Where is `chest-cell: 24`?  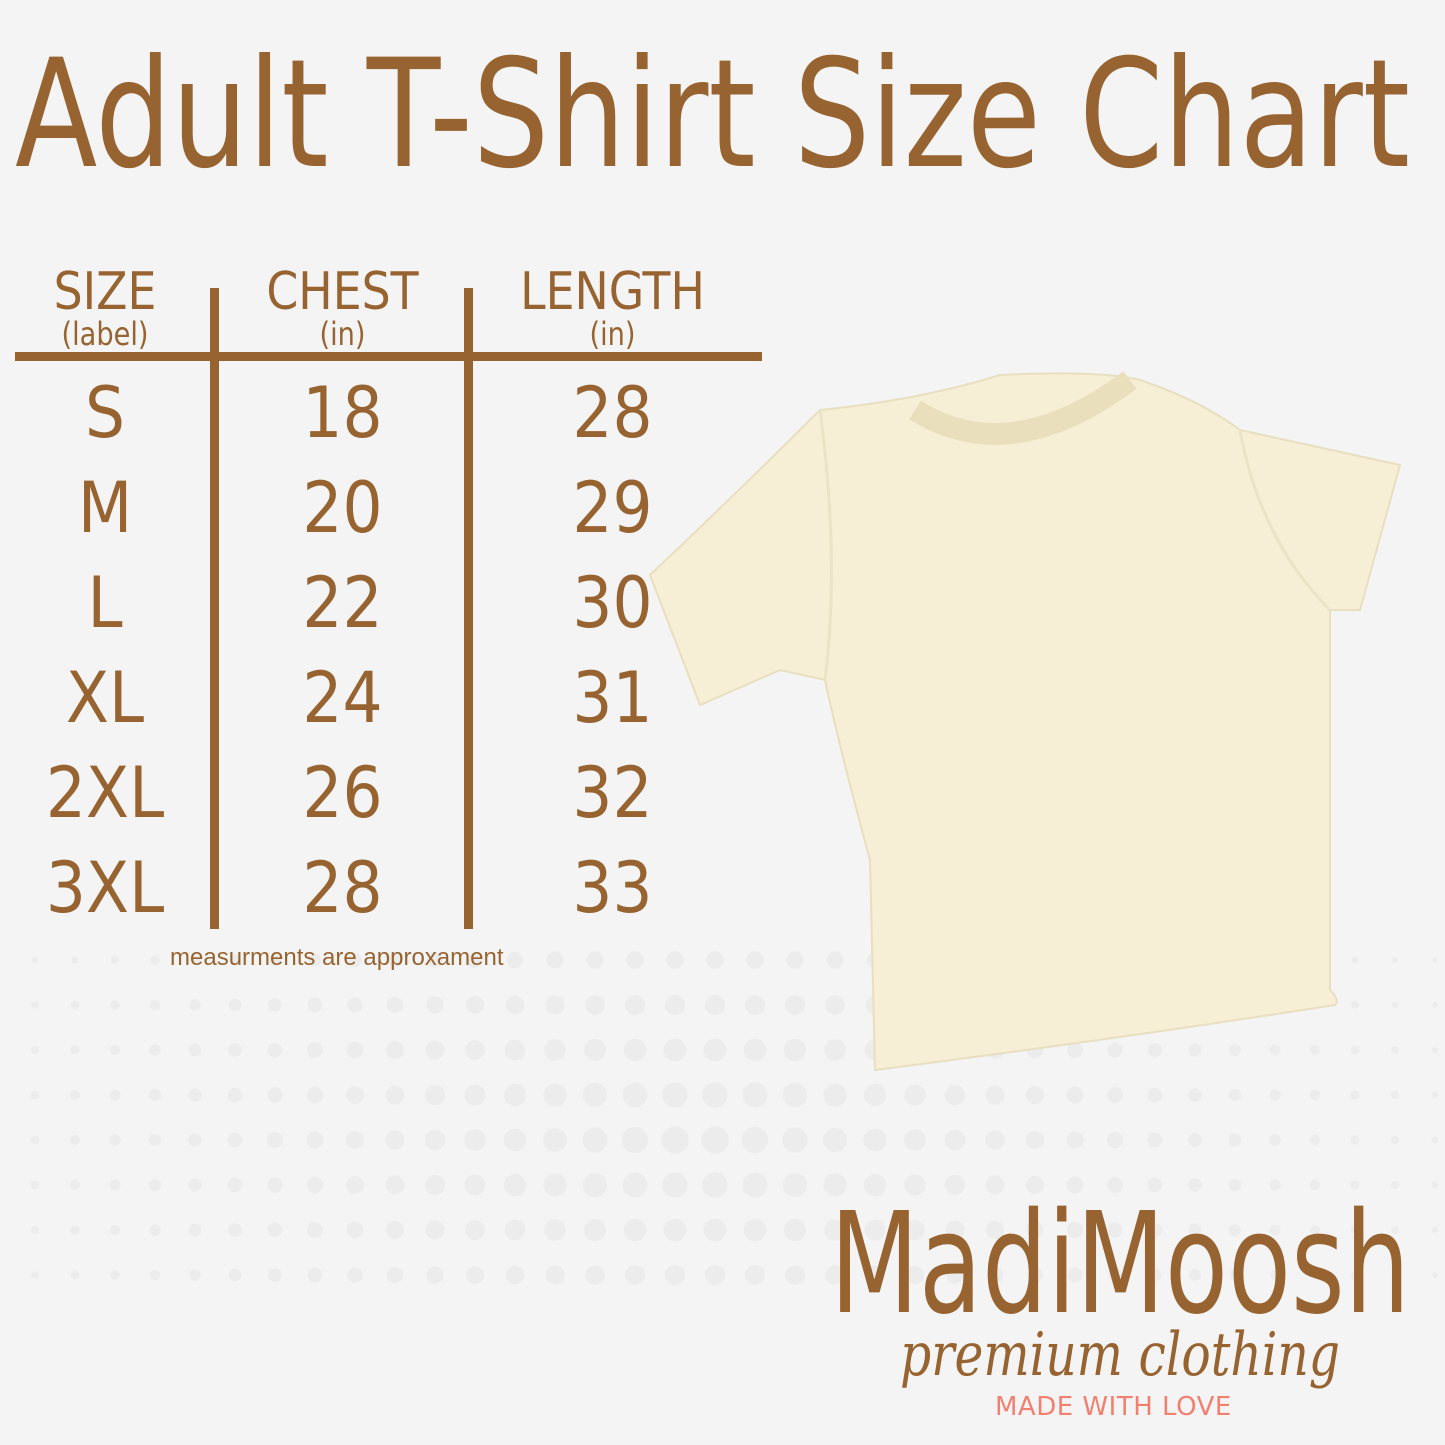
chest-cell: 24 is located at coordinates (342, 698).